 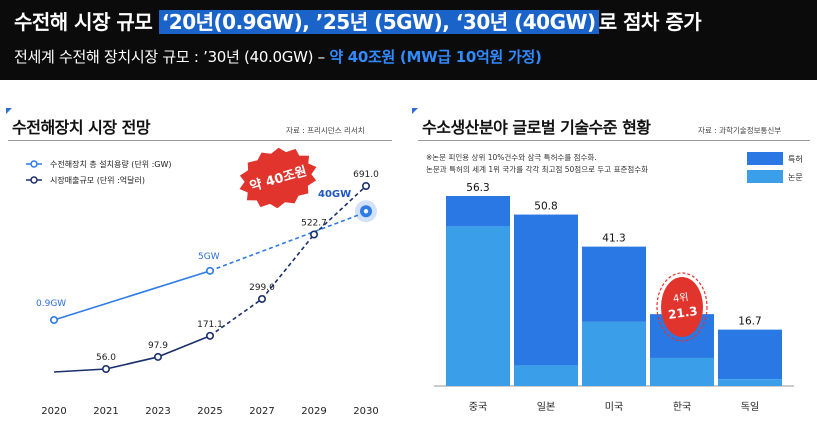 What do you see at coordinates (314, 224) in the screenshot?
I see `revenue-data-label: 522.7` at bounding box center [314, 224].